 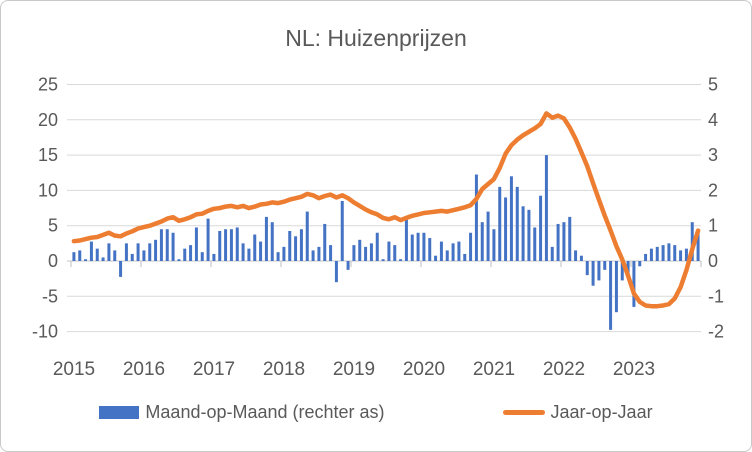 I want to click on x-axis-label: 2017, so click(x=214, y=369).